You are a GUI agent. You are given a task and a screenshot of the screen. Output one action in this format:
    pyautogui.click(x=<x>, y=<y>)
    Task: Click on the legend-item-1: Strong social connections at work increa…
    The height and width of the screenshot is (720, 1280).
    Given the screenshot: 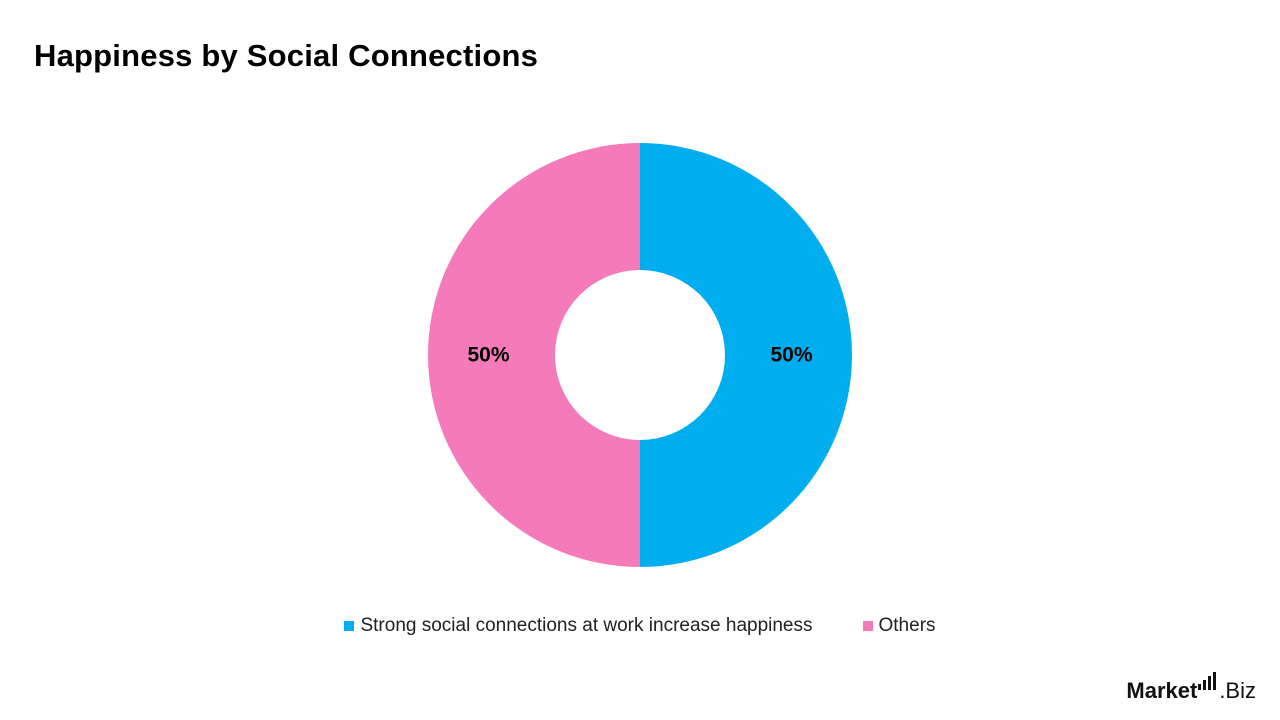 What is the action you would take?
    pyautogui.click(x=578, y=626)
    